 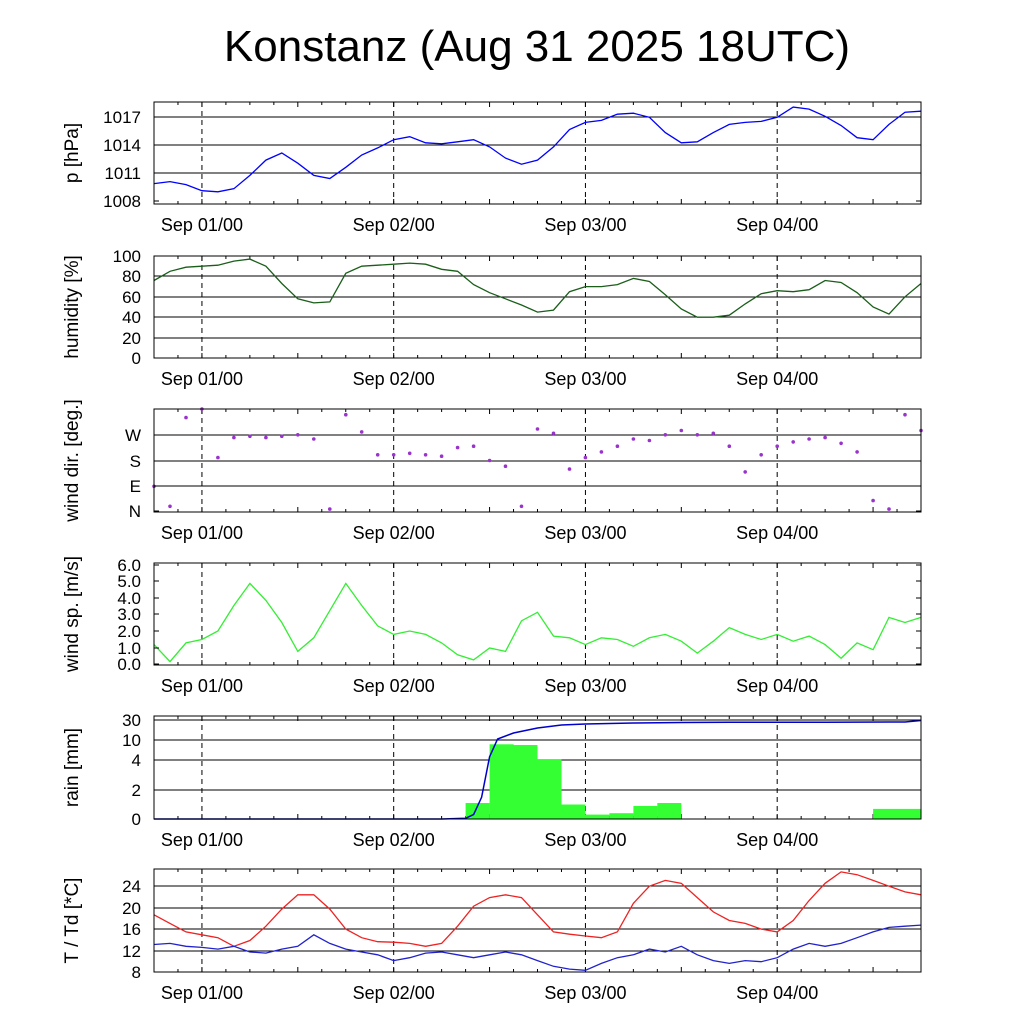 What do you see at coordinates (129, 648) in the screenshot?
I see `y-tick-label: 1.0` at bounding box center [129, 648].